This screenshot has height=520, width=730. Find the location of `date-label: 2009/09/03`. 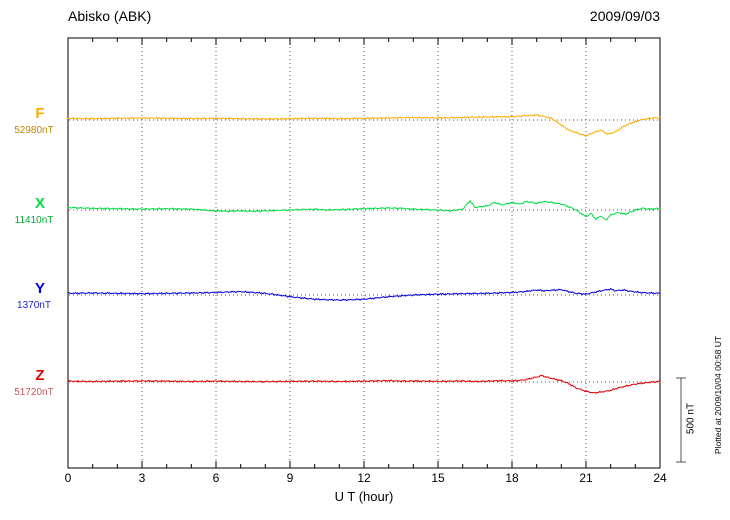

date-label: 2009/09/03 is located at coordinates (624, 16).